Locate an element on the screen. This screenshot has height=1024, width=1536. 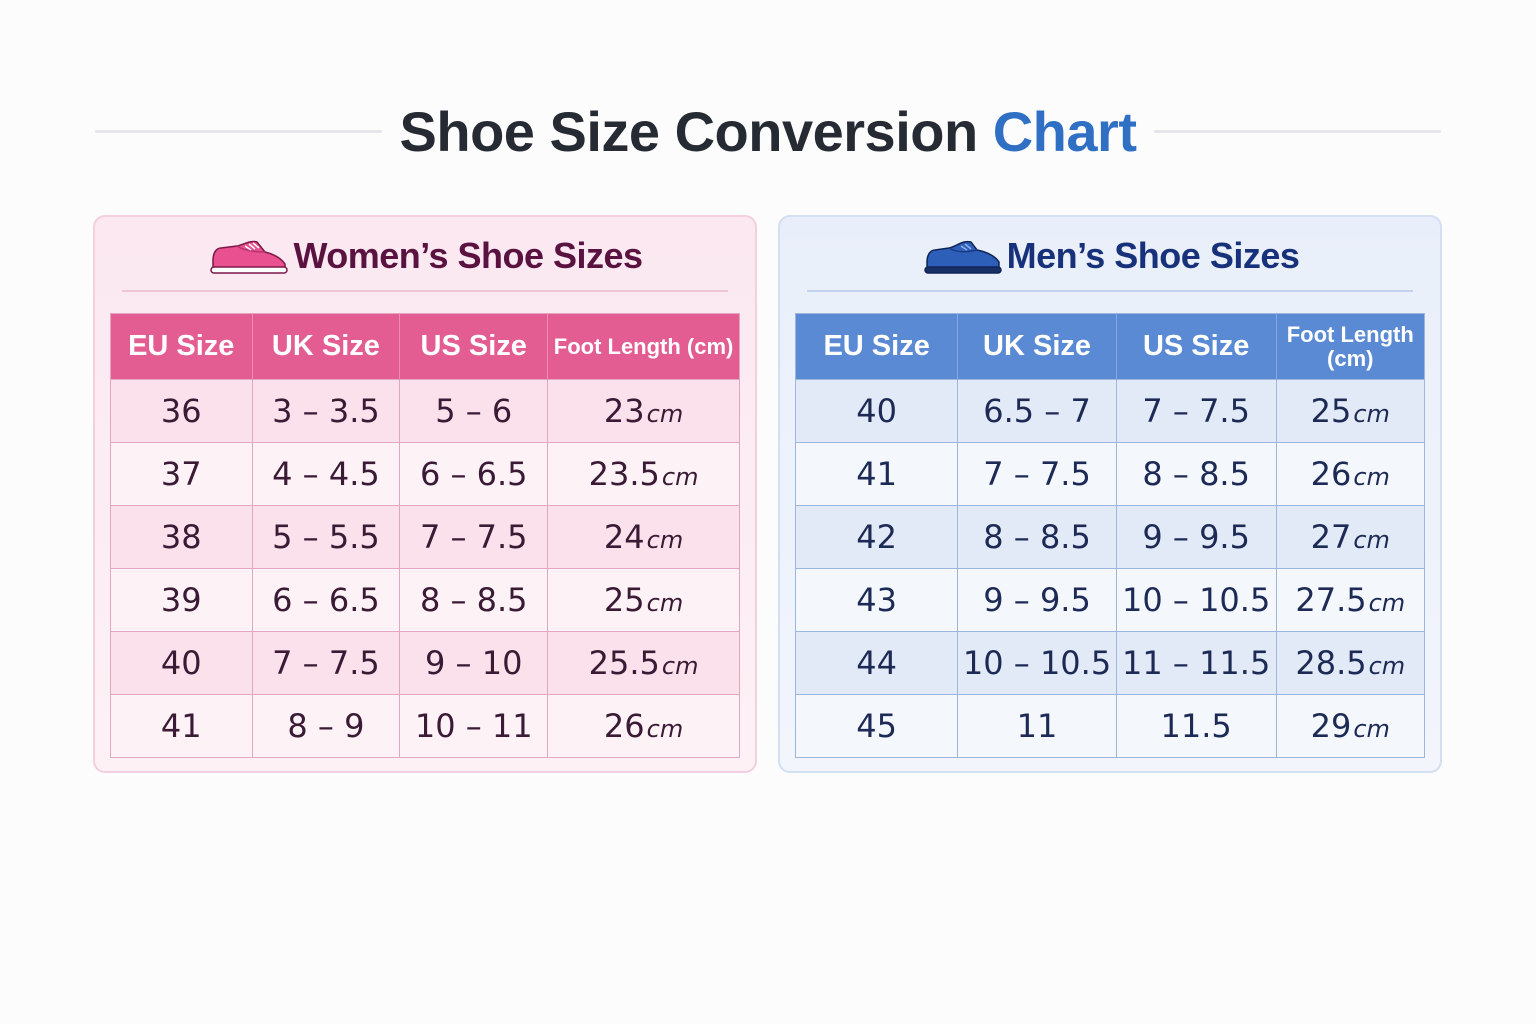
foot-length-cell: 23.5cm is located at coordinates (643, 474).